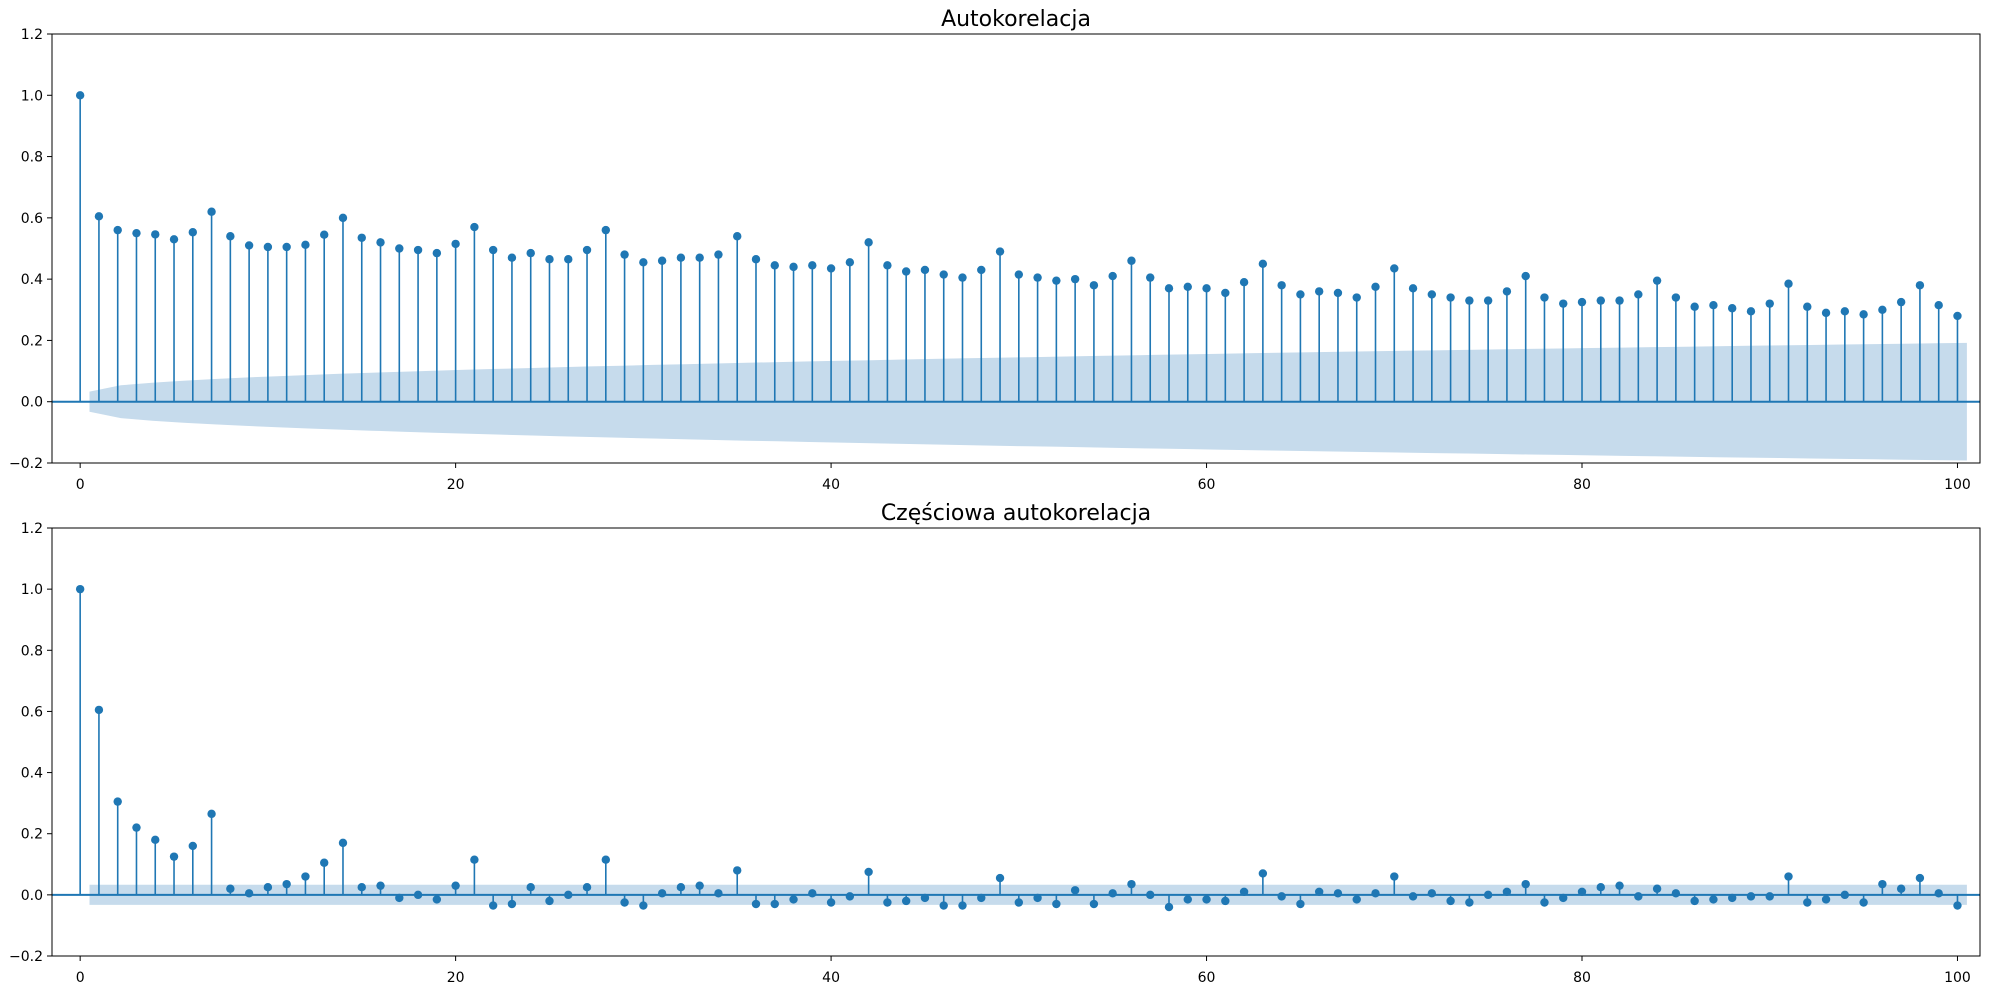 Image resolution: width=1990 pixels, height=990 pixels. Describe the element at coordinates (32, 835) in the screenshot. I see `y-tick-label: 0.2` at that location.